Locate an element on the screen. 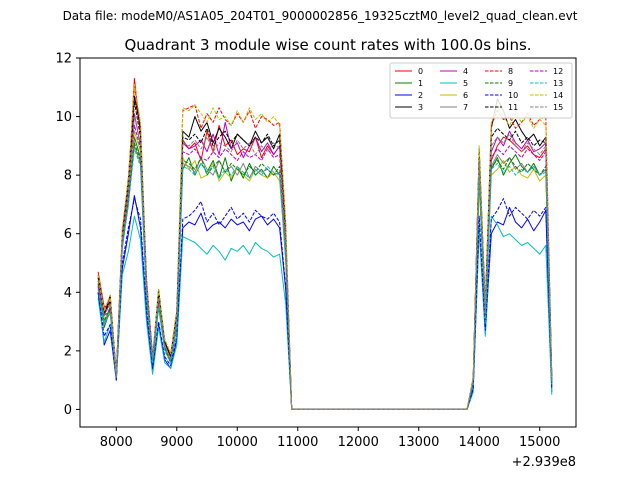 This screenshot has height=480, width=640. legend-label-7: 7 is located at coordinates (465, 107).